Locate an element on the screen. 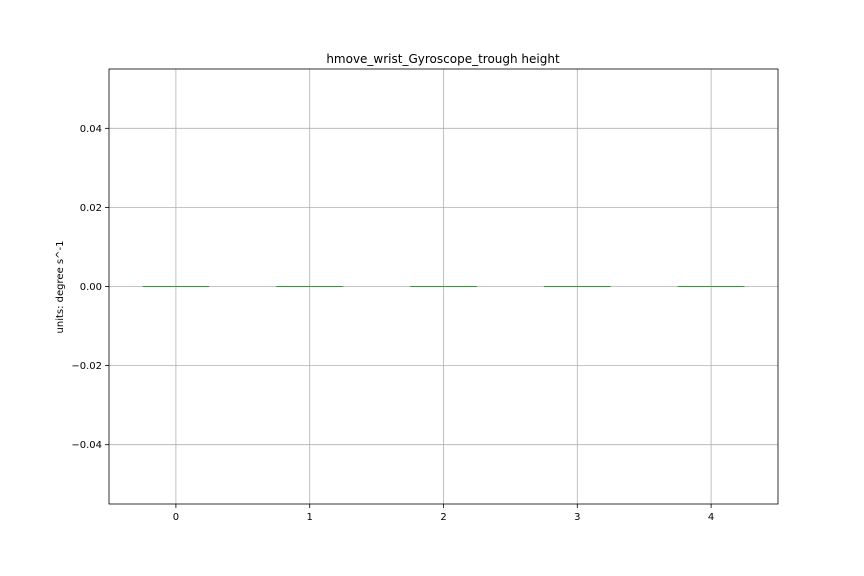  y-tick-label: 0.02 is located at coordinates (91, 208).